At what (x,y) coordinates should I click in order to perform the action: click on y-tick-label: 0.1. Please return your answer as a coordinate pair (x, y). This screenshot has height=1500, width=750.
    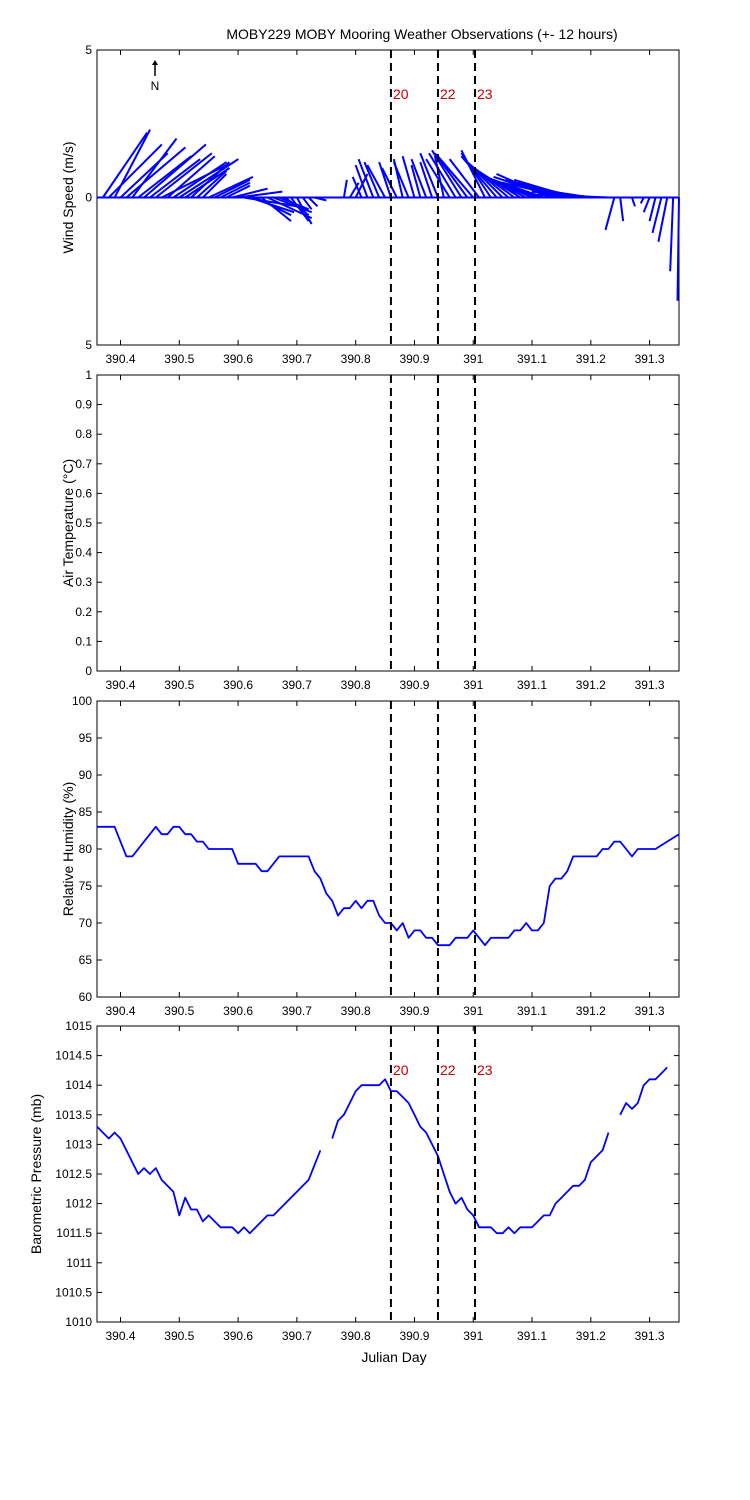
    Looking at the image, I should click on (83, 641).